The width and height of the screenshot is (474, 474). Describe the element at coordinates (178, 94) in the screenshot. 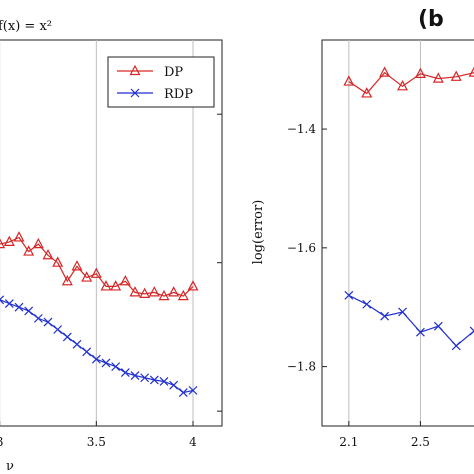

I see `legend-rdp-label: RDP` at that location.